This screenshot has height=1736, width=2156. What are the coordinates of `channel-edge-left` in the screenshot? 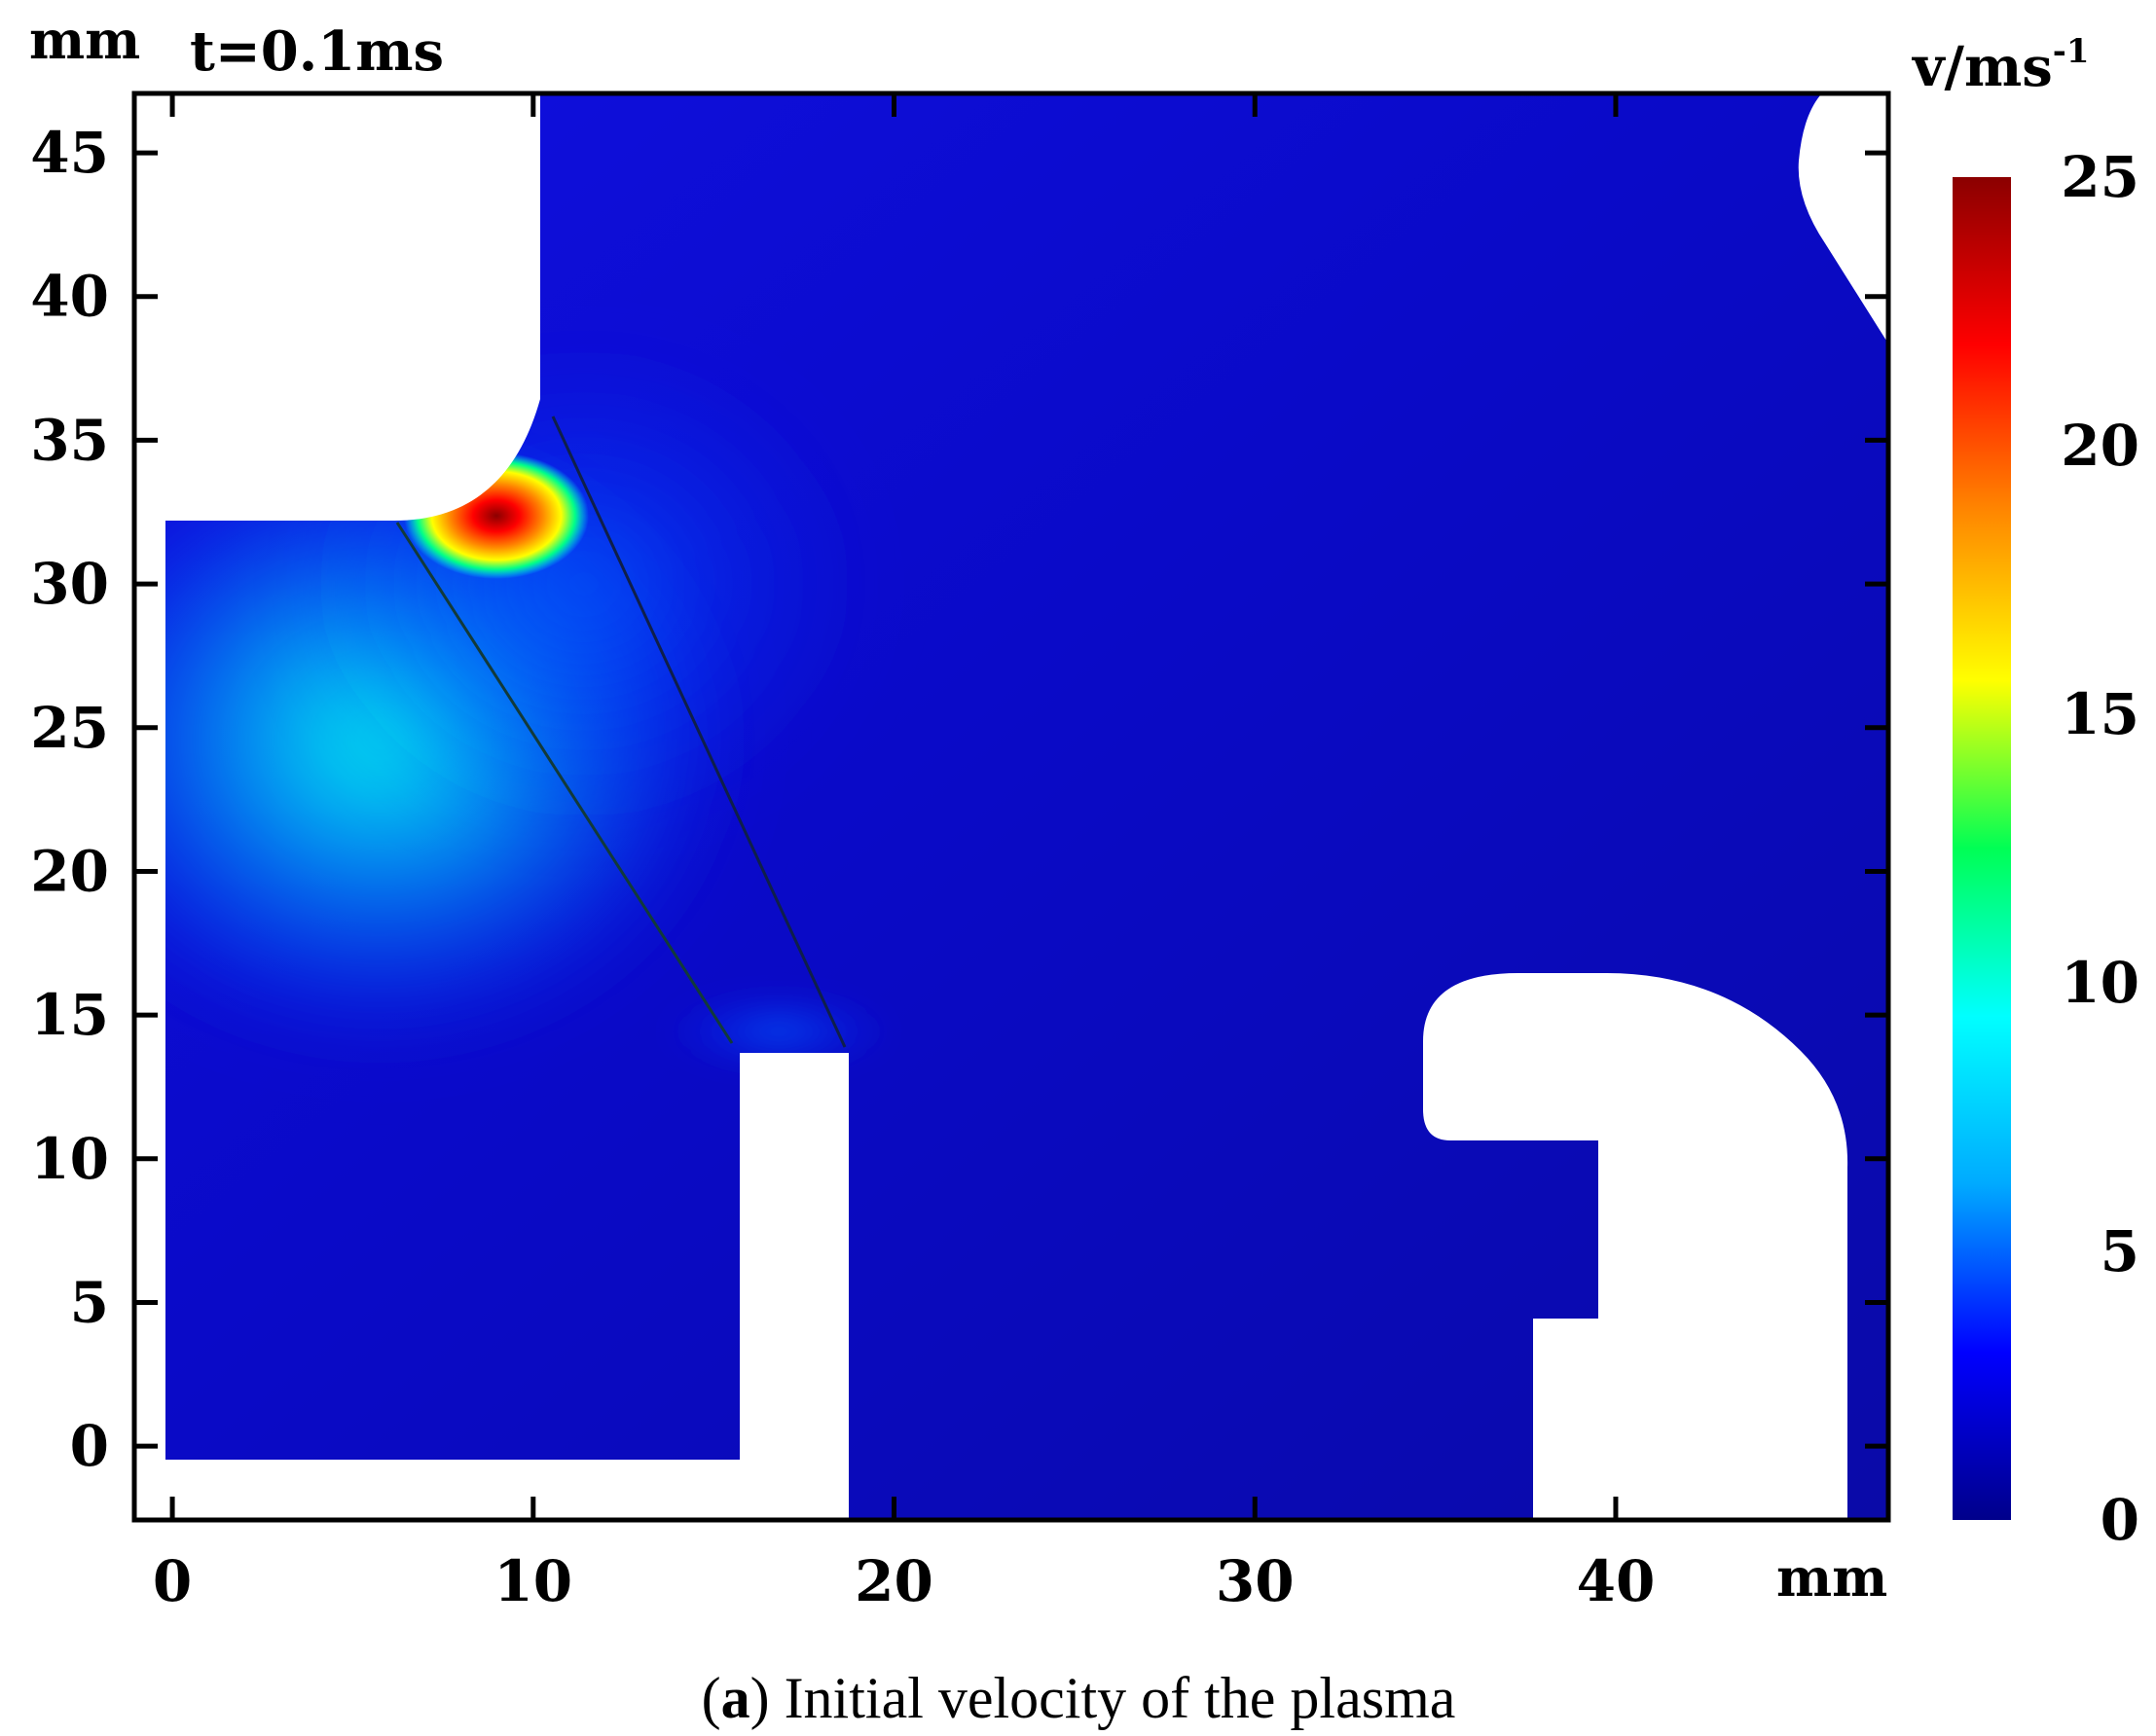 It's located at (564, 783).